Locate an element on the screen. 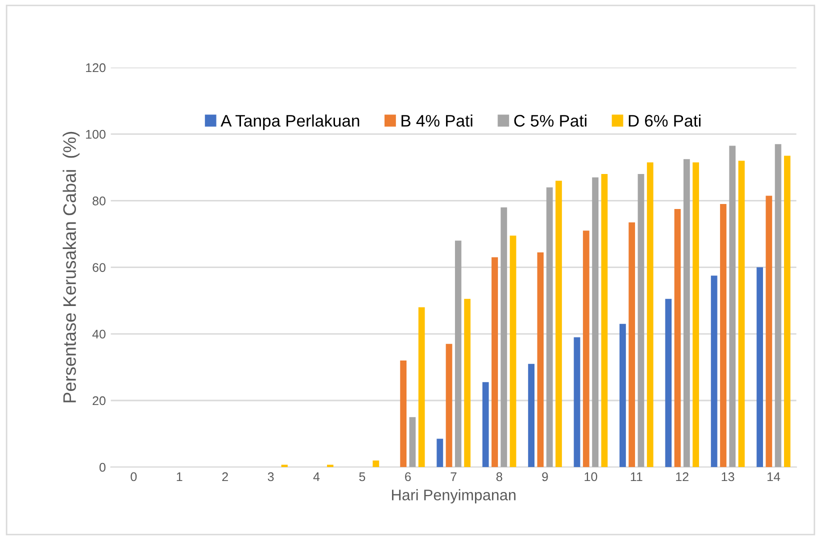 The height and width of the screenshot is (540, 821). x-axis-title: Hari Penyimpanan is located at coordinates (454, 496).